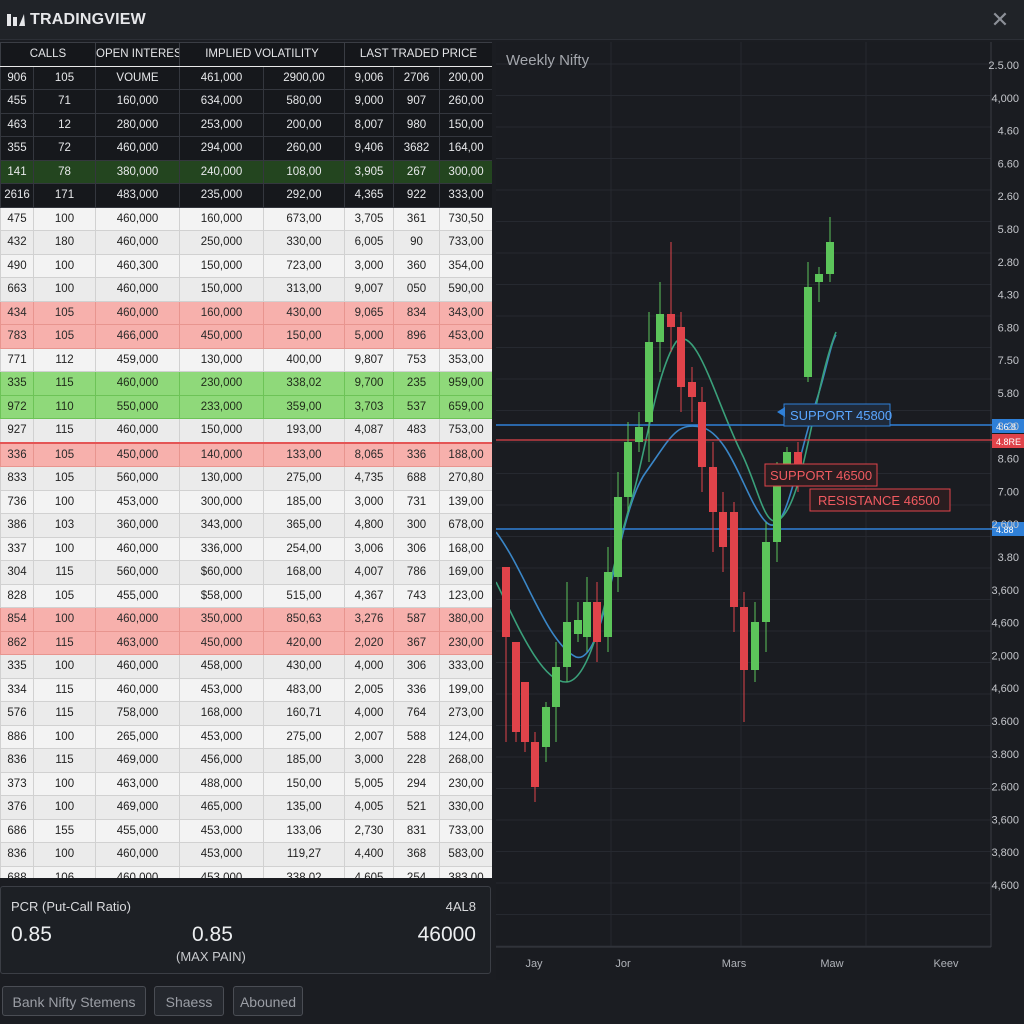 The width and height of the screenshot is (1024, 1024). What do you see at coordinates (246, 854) in the screenshot?
I see `table-row: 836 100 460,000 453,000 119,27 4,400 368 583,00` at bounding box center [246, 854].